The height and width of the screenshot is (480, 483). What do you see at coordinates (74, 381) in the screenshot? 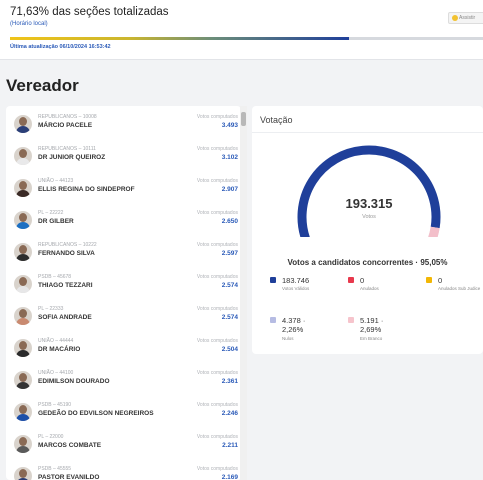
I see `candidate-name: EDIMILSON DOURADO` at bounding box center [74, 381].